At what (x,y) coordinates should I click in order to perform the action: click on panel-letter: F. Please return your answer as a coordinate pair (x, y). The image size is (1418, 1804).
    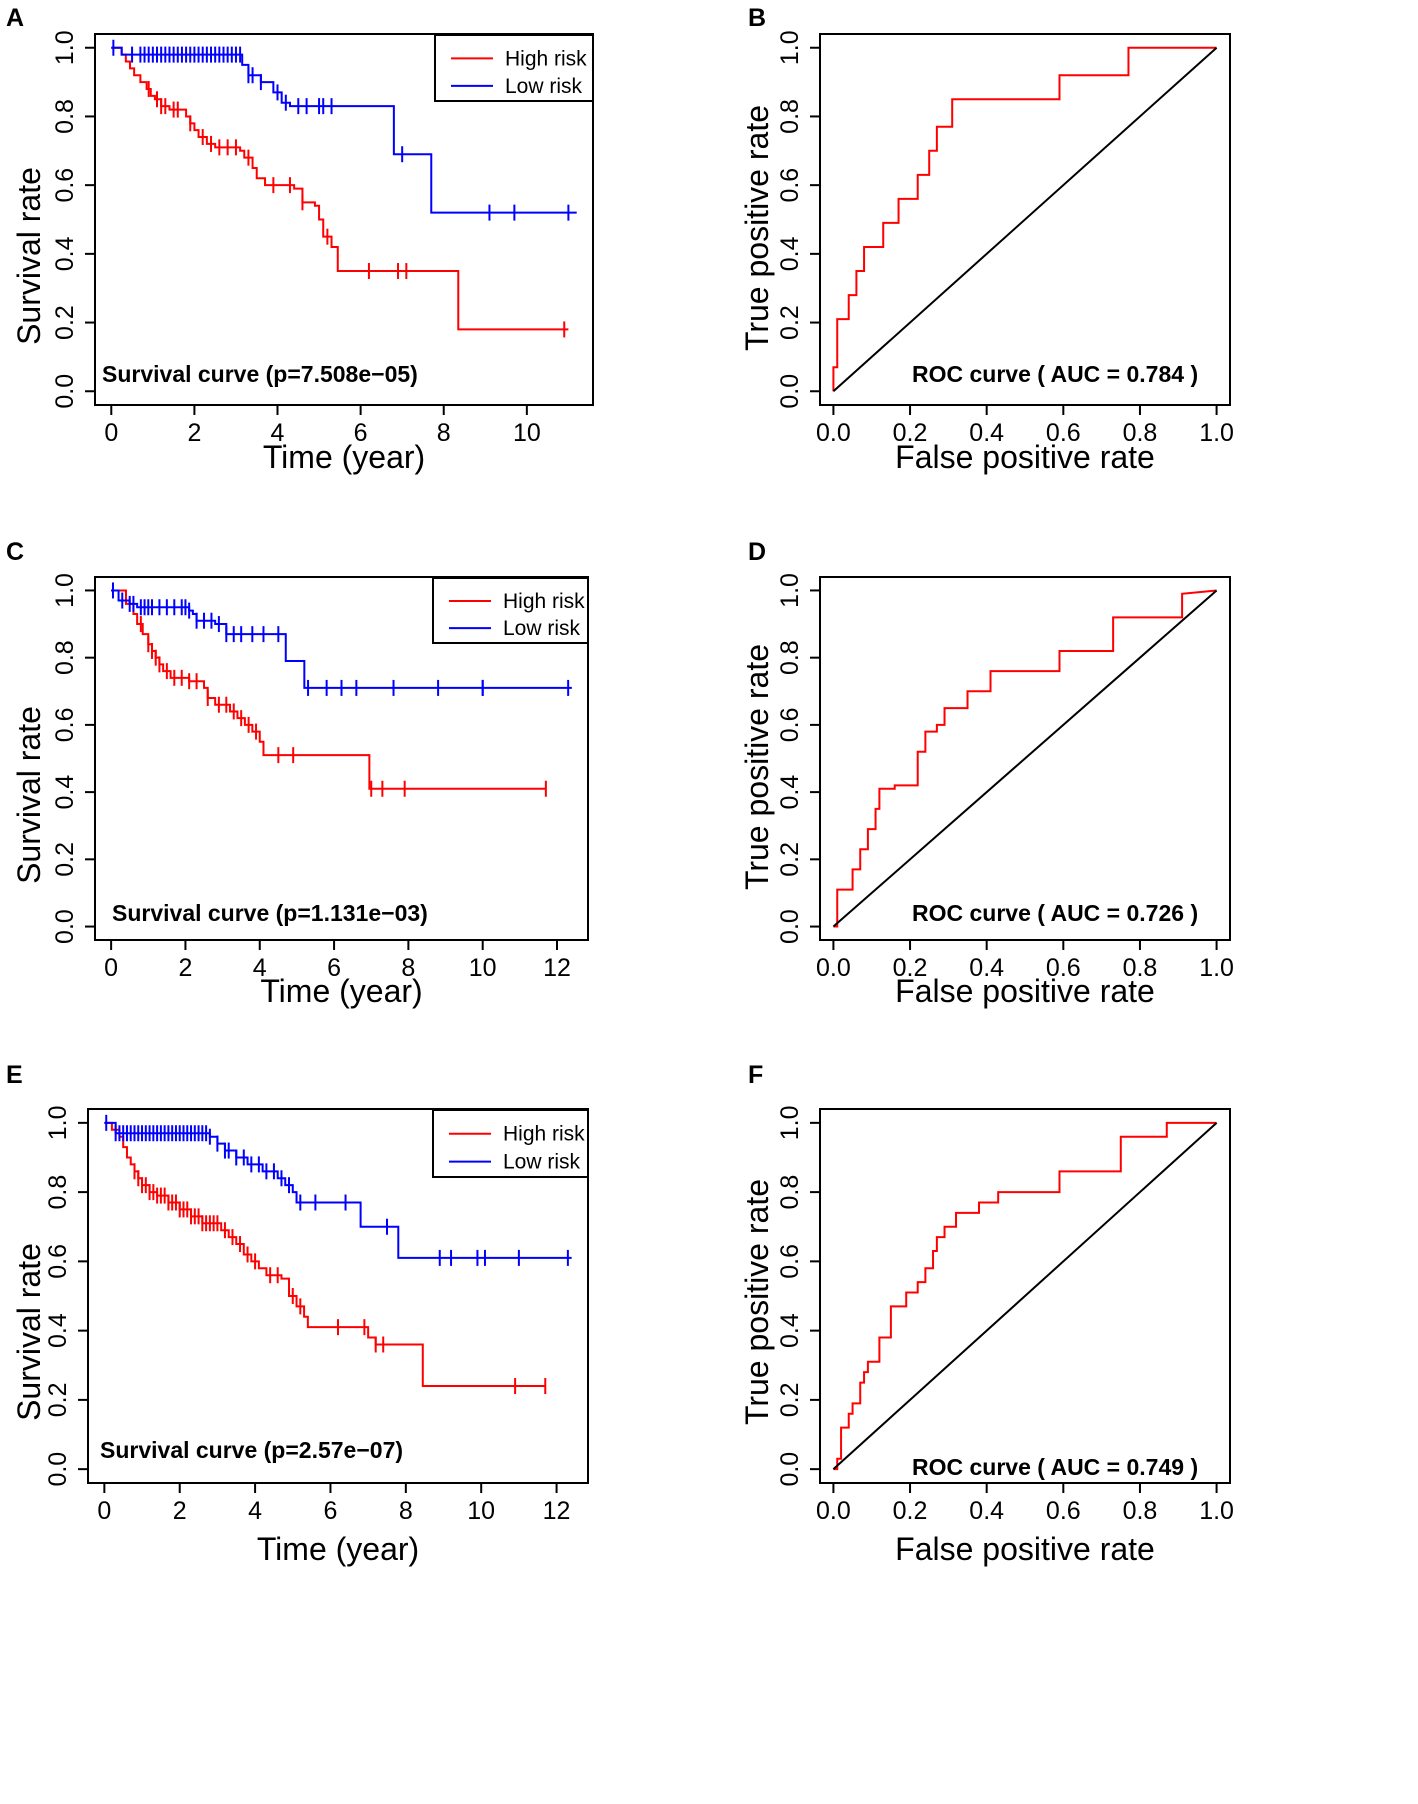
    Looking at the image, I should click on (755, 1075).